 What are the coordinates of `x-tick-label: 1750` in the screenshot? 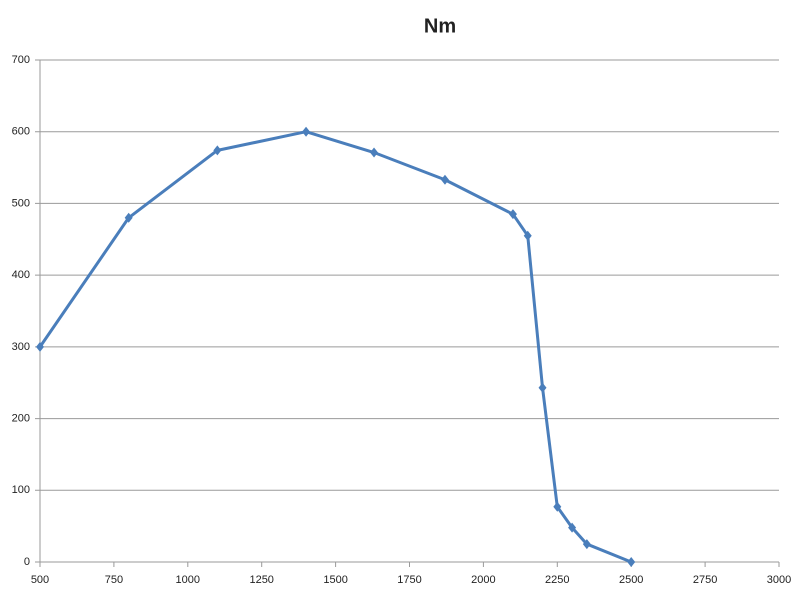 It's located at (409, 580).